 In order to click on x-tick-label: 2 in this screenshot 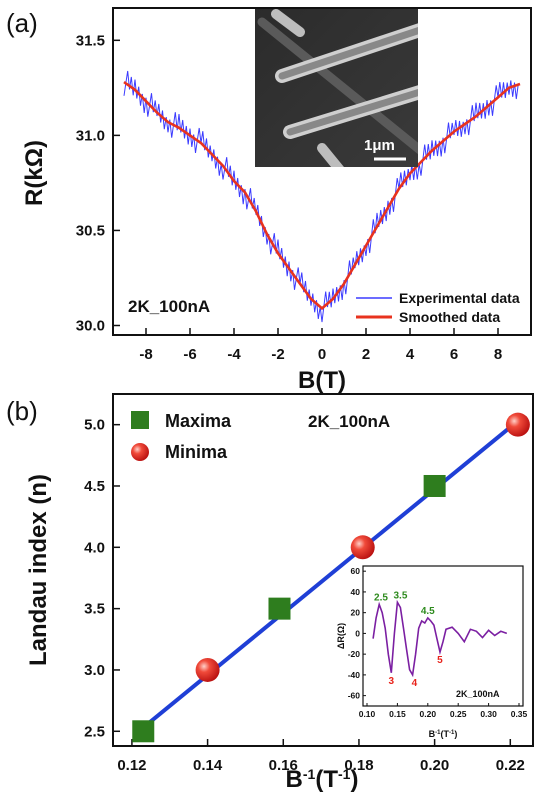, I will do `click(366, 354)`.